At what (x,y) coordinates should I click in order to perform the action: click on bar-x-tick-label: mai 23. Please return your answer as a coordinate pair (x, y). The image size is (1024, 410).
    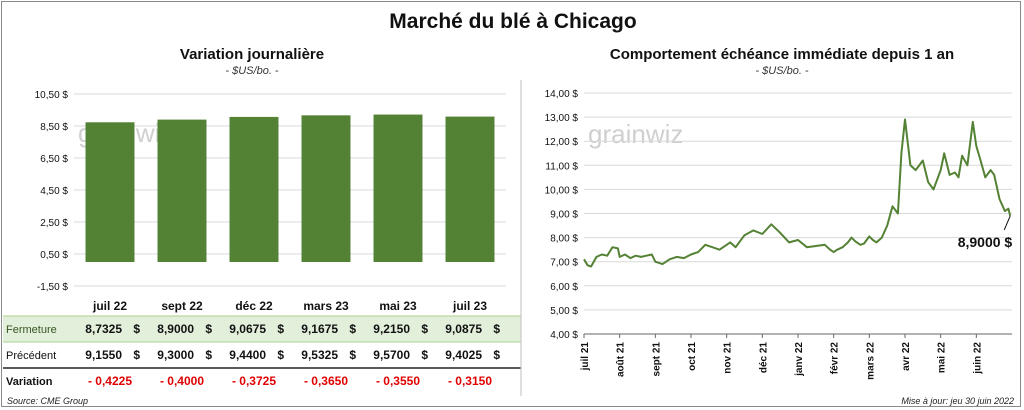
    Looking at the image, I should click on (398, 306).